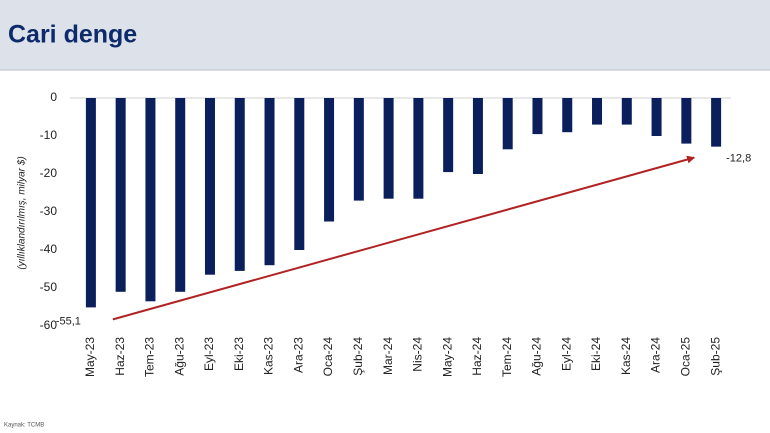 The image size is (770, 433). Describe the element at coordinates (656, 355) in the screenshot. I see `x-tick-label: Ara-24` at that location.